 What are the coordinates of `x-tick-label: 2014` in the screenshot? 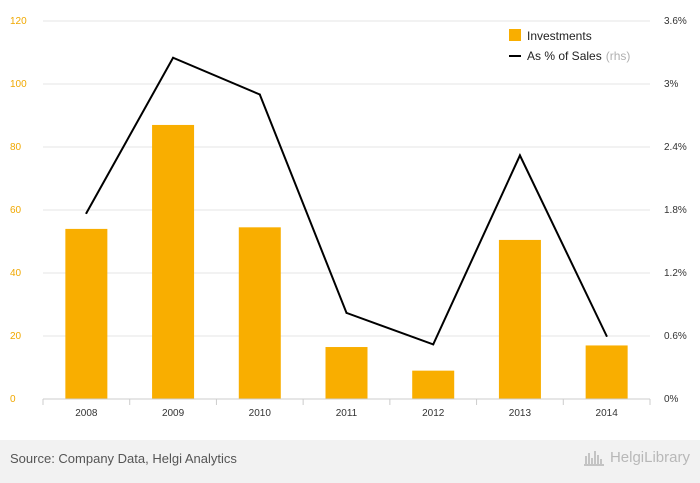 It's located at (607, 413).